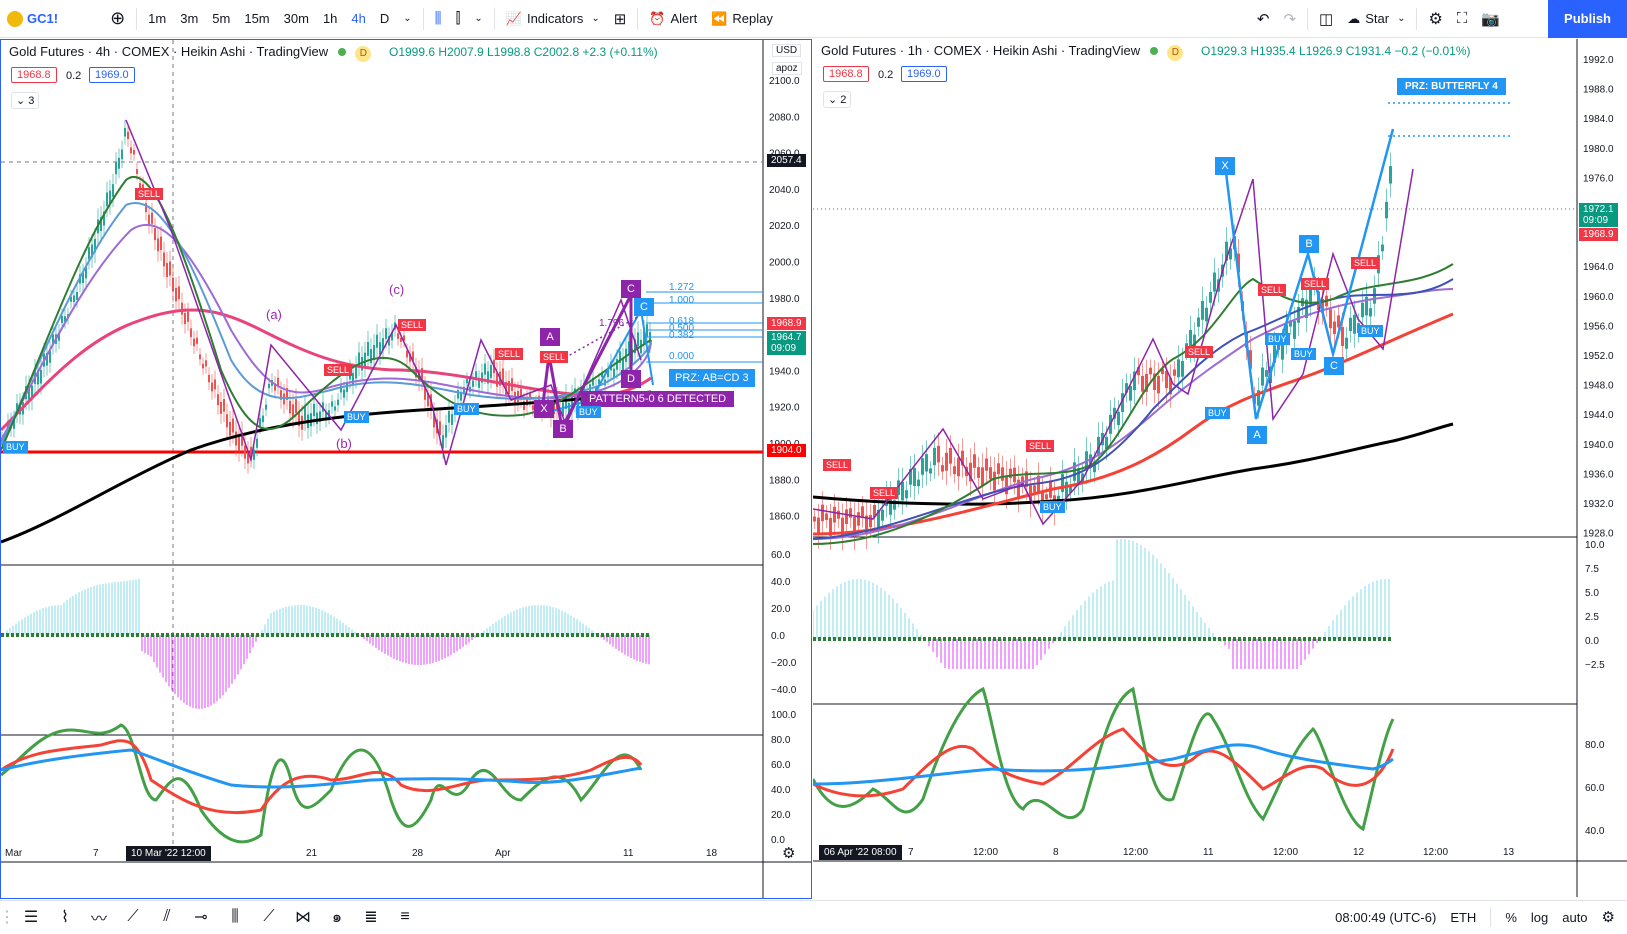 The height and width of the screenshot is (934, 1627). Describe the element at coordinates (235, 916) in the screenshot. I see `bars-pattern-icon: ⫼` at that location.